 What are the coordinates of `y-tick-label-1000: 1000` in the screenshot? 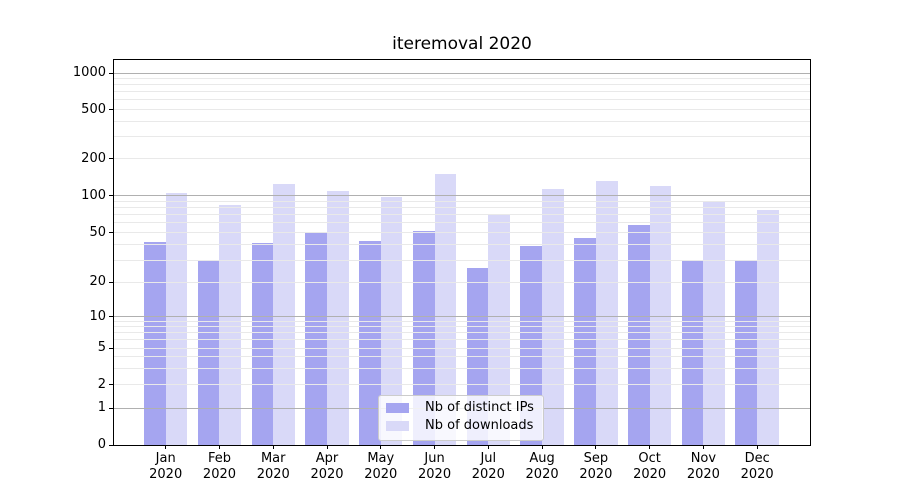 It's located at (89, 72).